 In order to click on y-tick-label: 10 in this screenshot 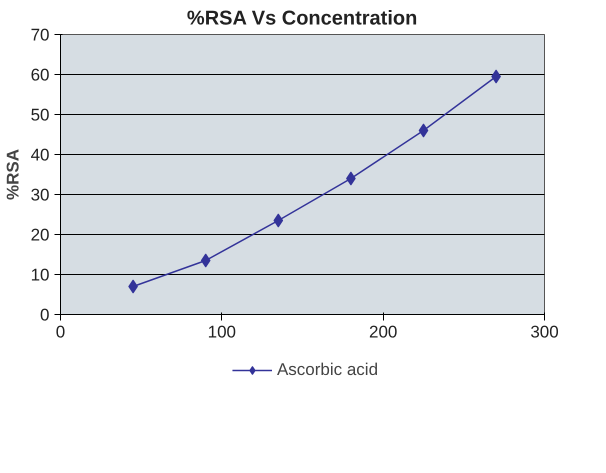, I will do `click(40, 275)`.